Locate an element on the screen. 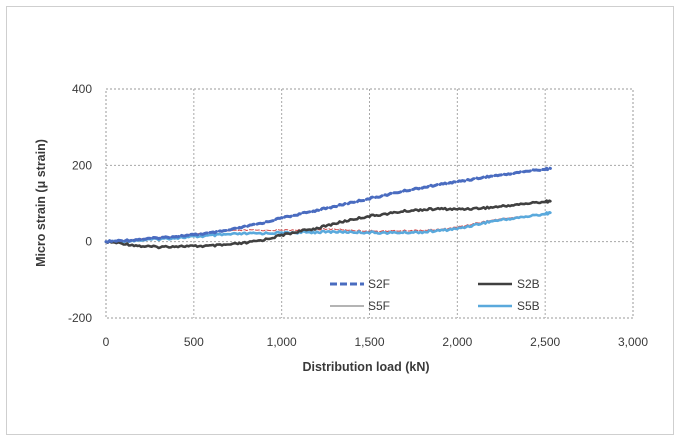  y-tick-label: 0 is located at coordinates (88, 242).